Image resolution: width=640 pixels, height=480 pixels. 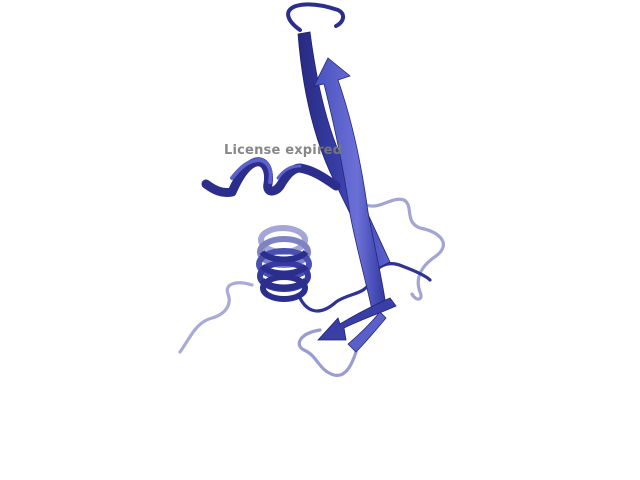 What do you see at coordinates (284, 263) in the screenshot?
I see `alpha-helix-coil` at bounding box center [284, 263].